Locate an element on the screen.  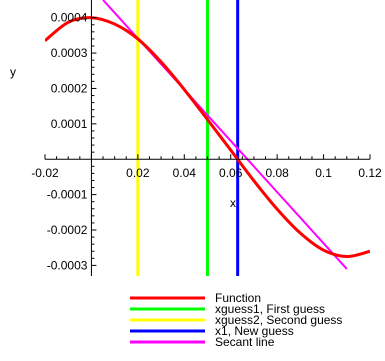
x-tick-label: 0.04 is located at coordinates (185, 173).